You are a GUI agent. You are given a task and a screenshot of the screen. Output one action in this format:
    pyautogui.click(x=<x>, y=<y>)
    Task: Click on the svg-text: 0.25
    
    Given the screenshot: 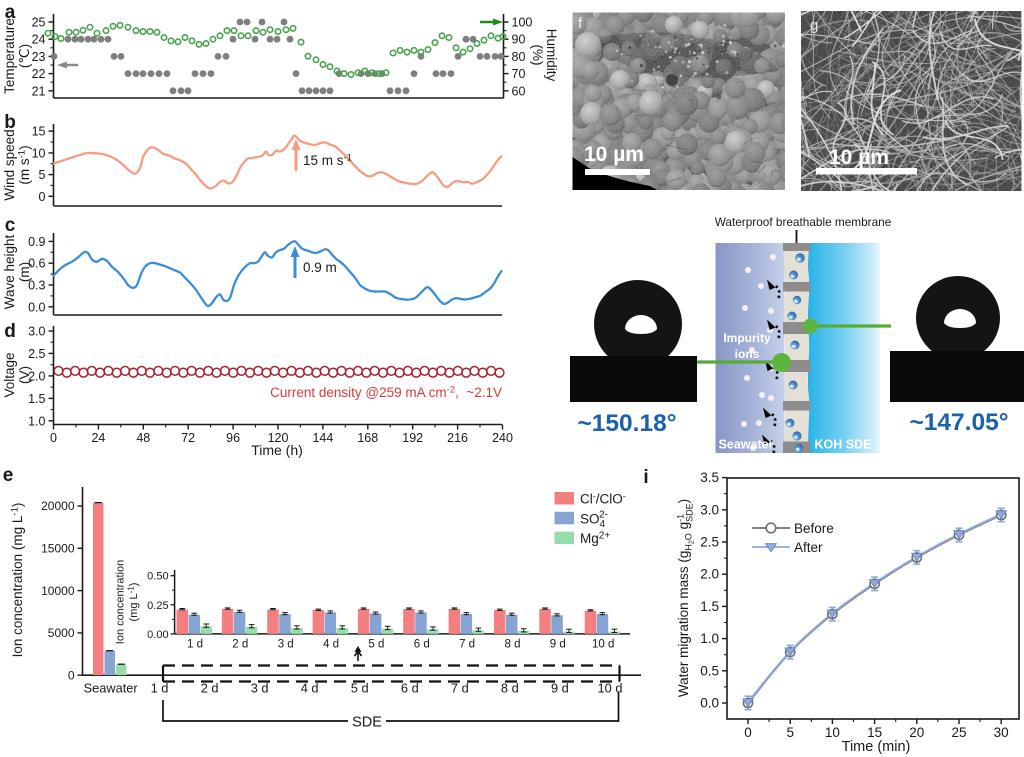 What is the action you would take?
    pyautogui.click(x=157, y=606)
    